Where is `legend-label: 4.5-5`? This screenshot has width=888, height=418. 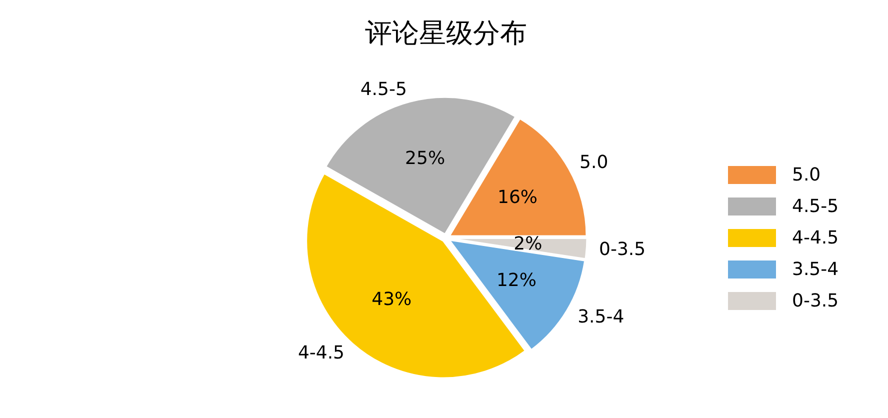
legend-label: 4.5-5 is located at coordinates (815, 206).